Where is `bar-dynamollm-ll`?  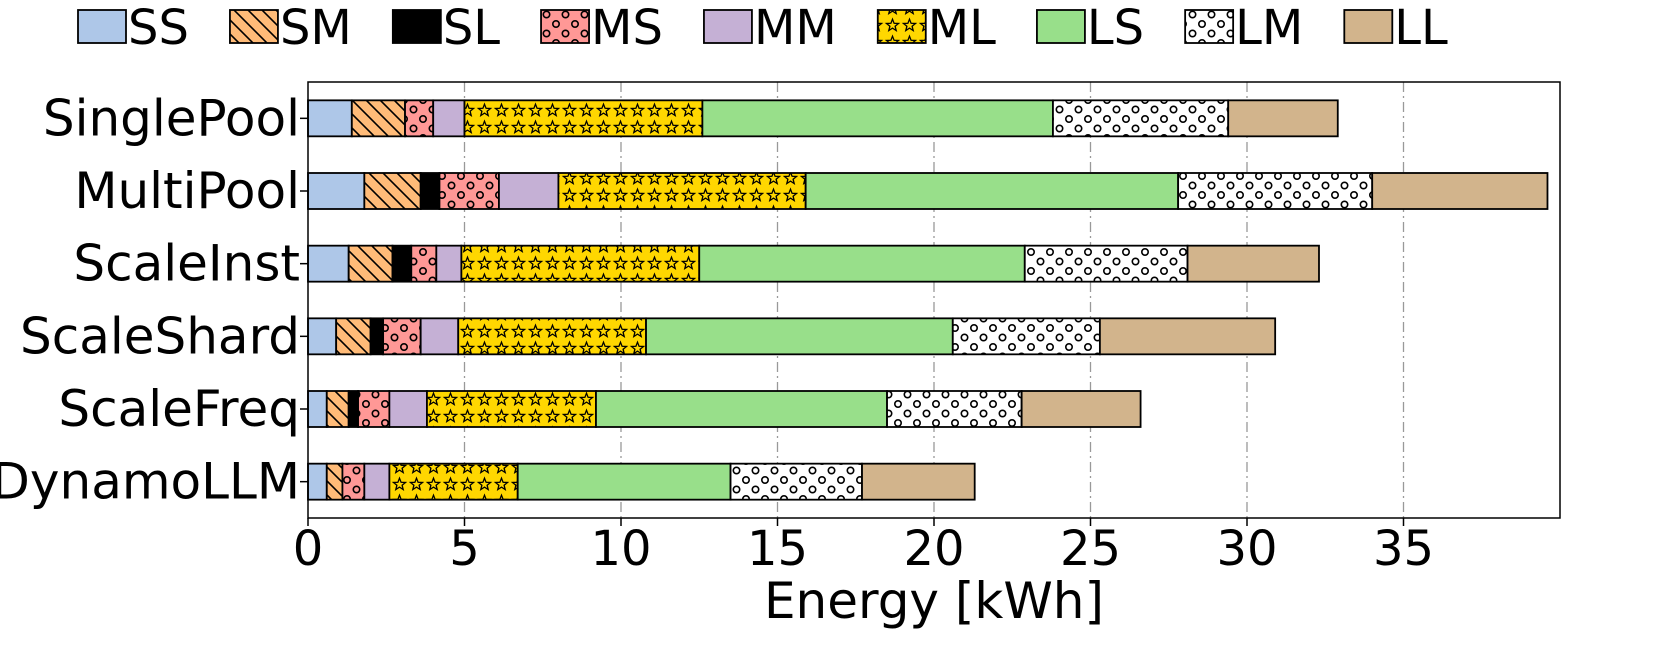 bar-dynamollm-ll is located at coordinates (918, 481).